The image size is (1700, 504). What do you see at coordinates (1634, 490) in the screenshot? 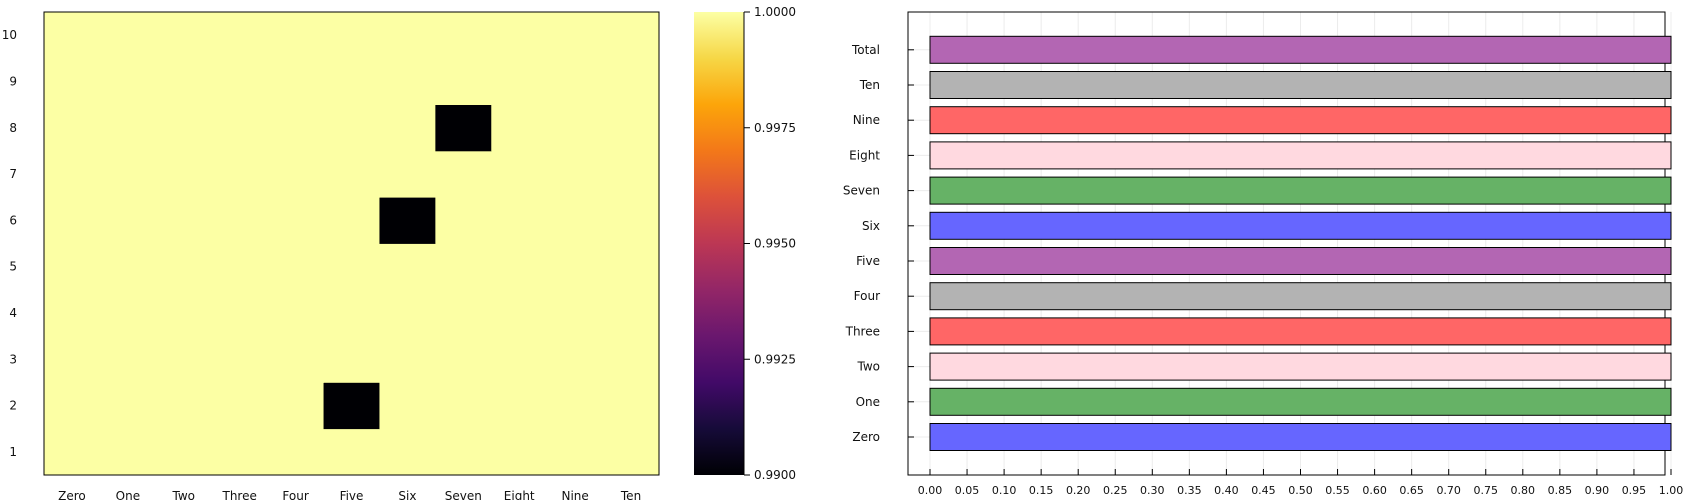
I see `bar-x-tick-label: 0.95` at bounding box center [1634, 490].